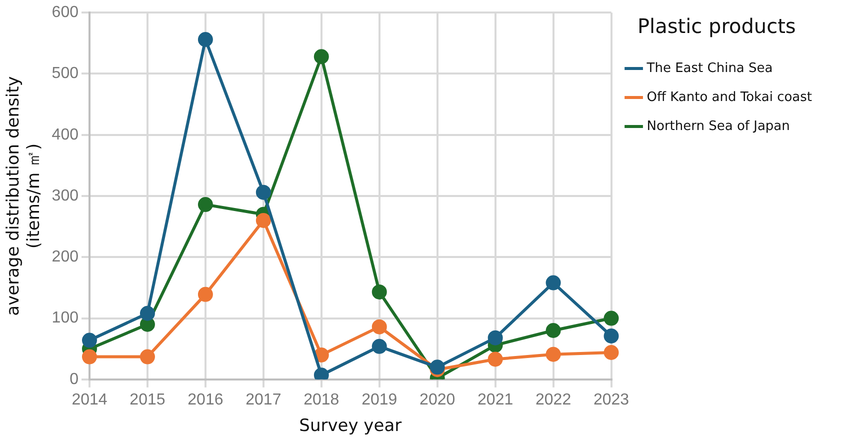 This screenshot has width=846, height=441. I want to click on y-axis-title: average distribution density (items/m ㎡), so click(24, 196).